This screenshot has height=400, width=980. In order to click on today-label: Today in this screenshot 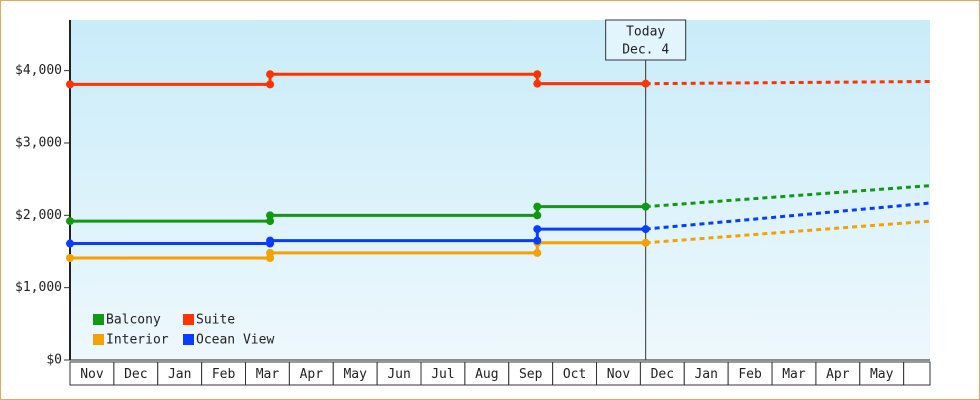, I will do `click(645, 32)`.